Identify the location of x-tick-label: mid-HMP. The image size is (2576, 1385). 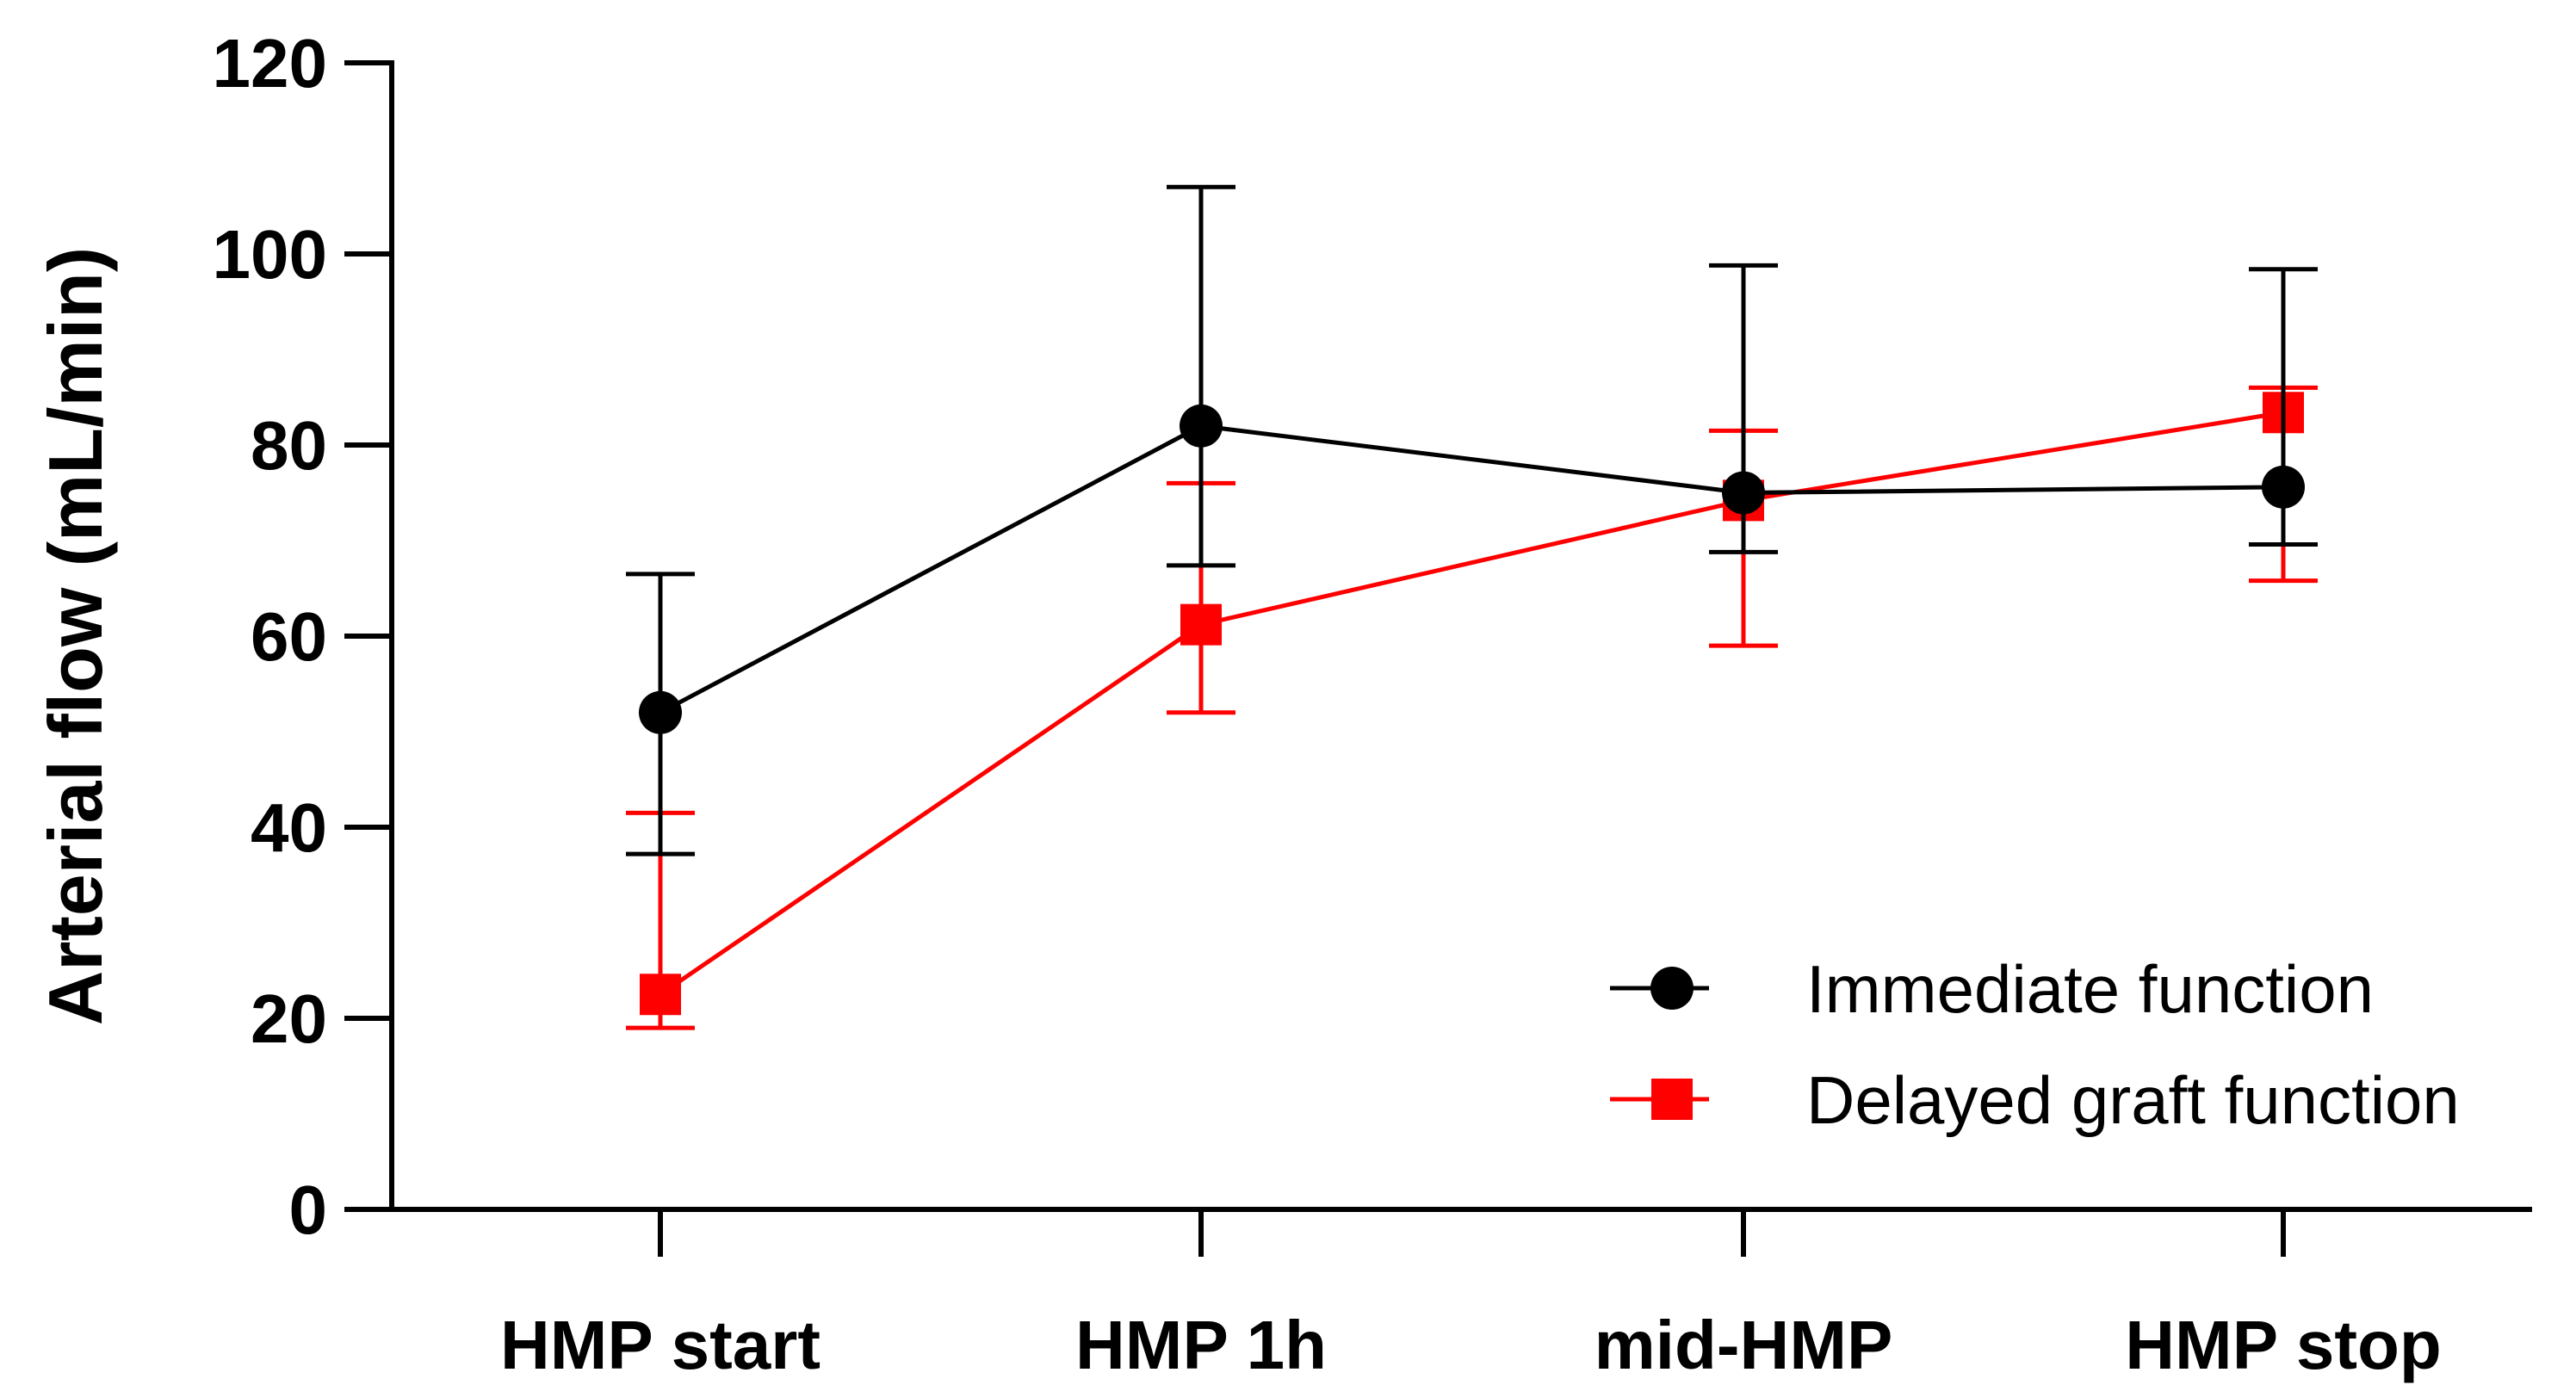
(1744, 1345).